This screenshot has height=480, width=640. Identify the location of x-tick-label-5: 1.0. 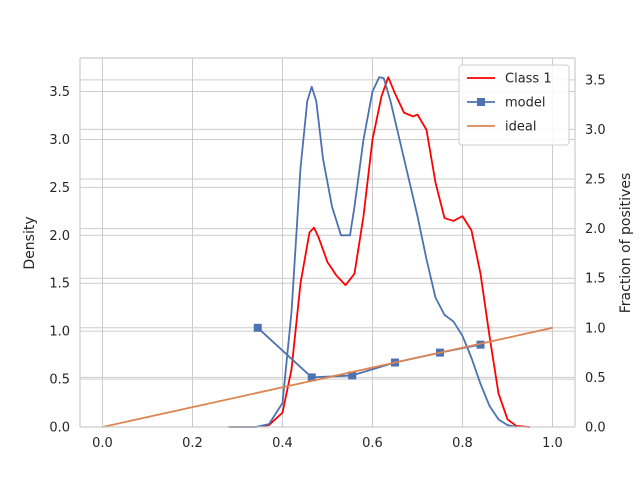
(552, 443).